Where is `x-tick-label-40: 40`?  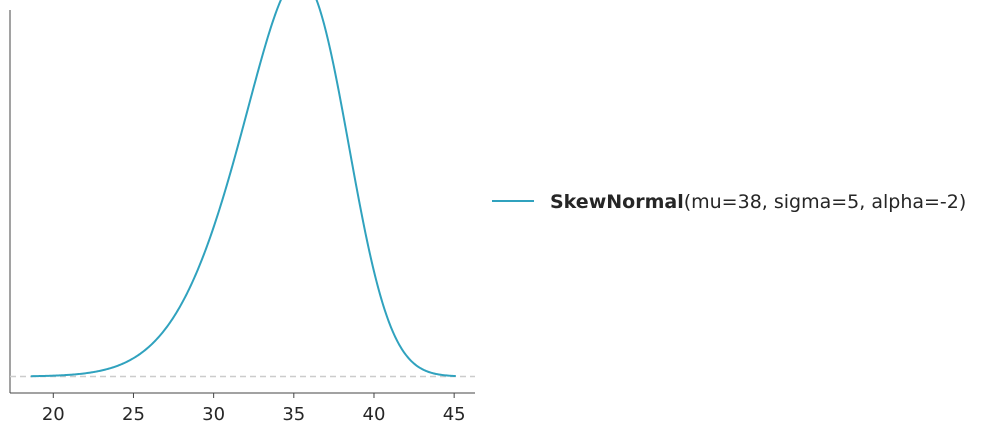
x-tick-label-40: 40 is located at coordinates (374, 414).